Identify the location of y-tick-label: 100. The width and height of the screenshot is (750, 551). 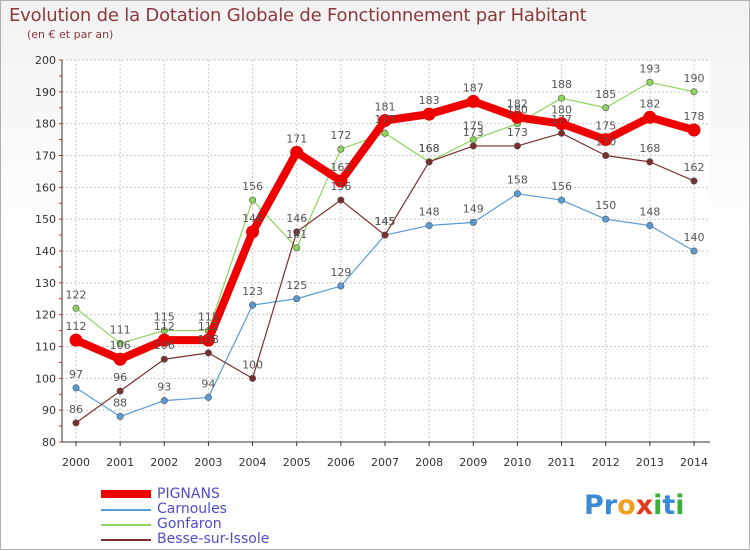
(45, 378).